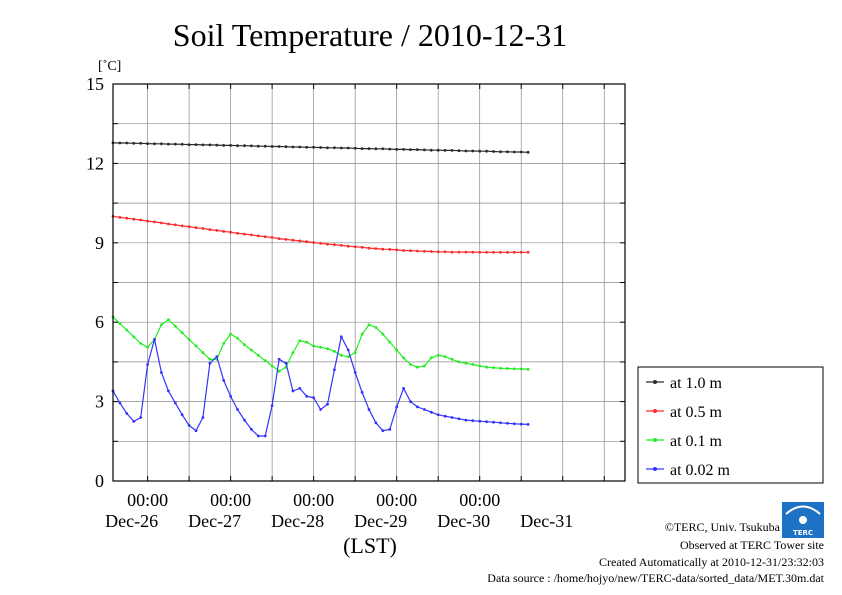 The image size is (842, 595). I want to click on terc-logo: TERC, so click(803, 520).